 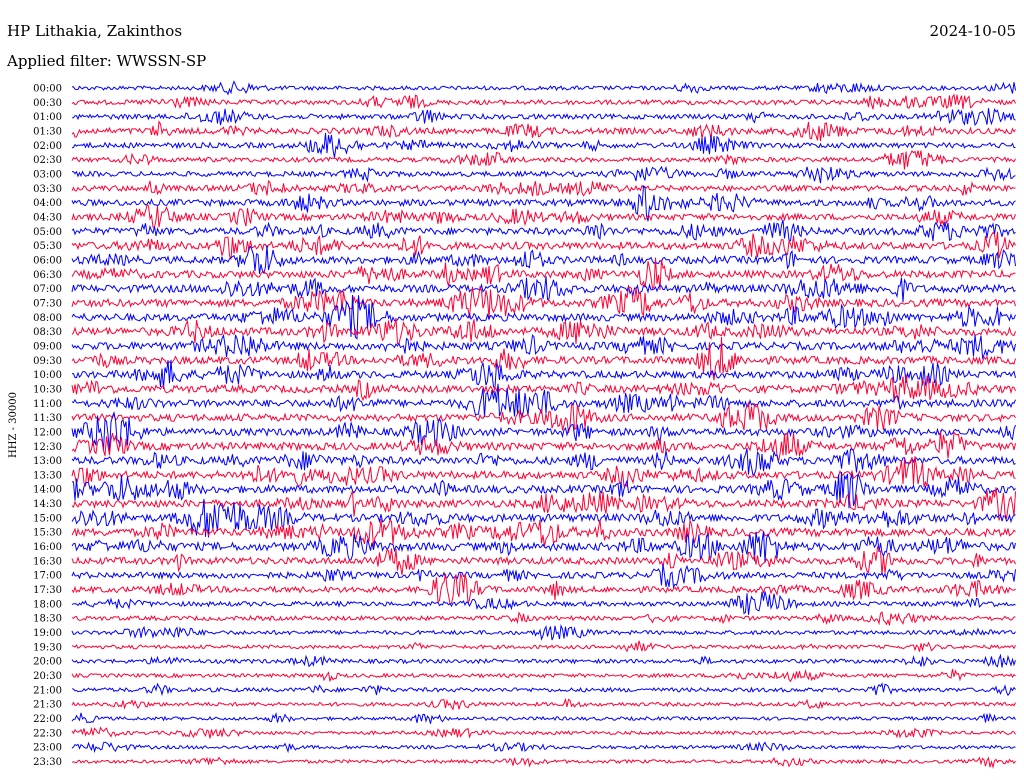 I want to click on time-tick-label: 06:00, so click(x=47, y=260).